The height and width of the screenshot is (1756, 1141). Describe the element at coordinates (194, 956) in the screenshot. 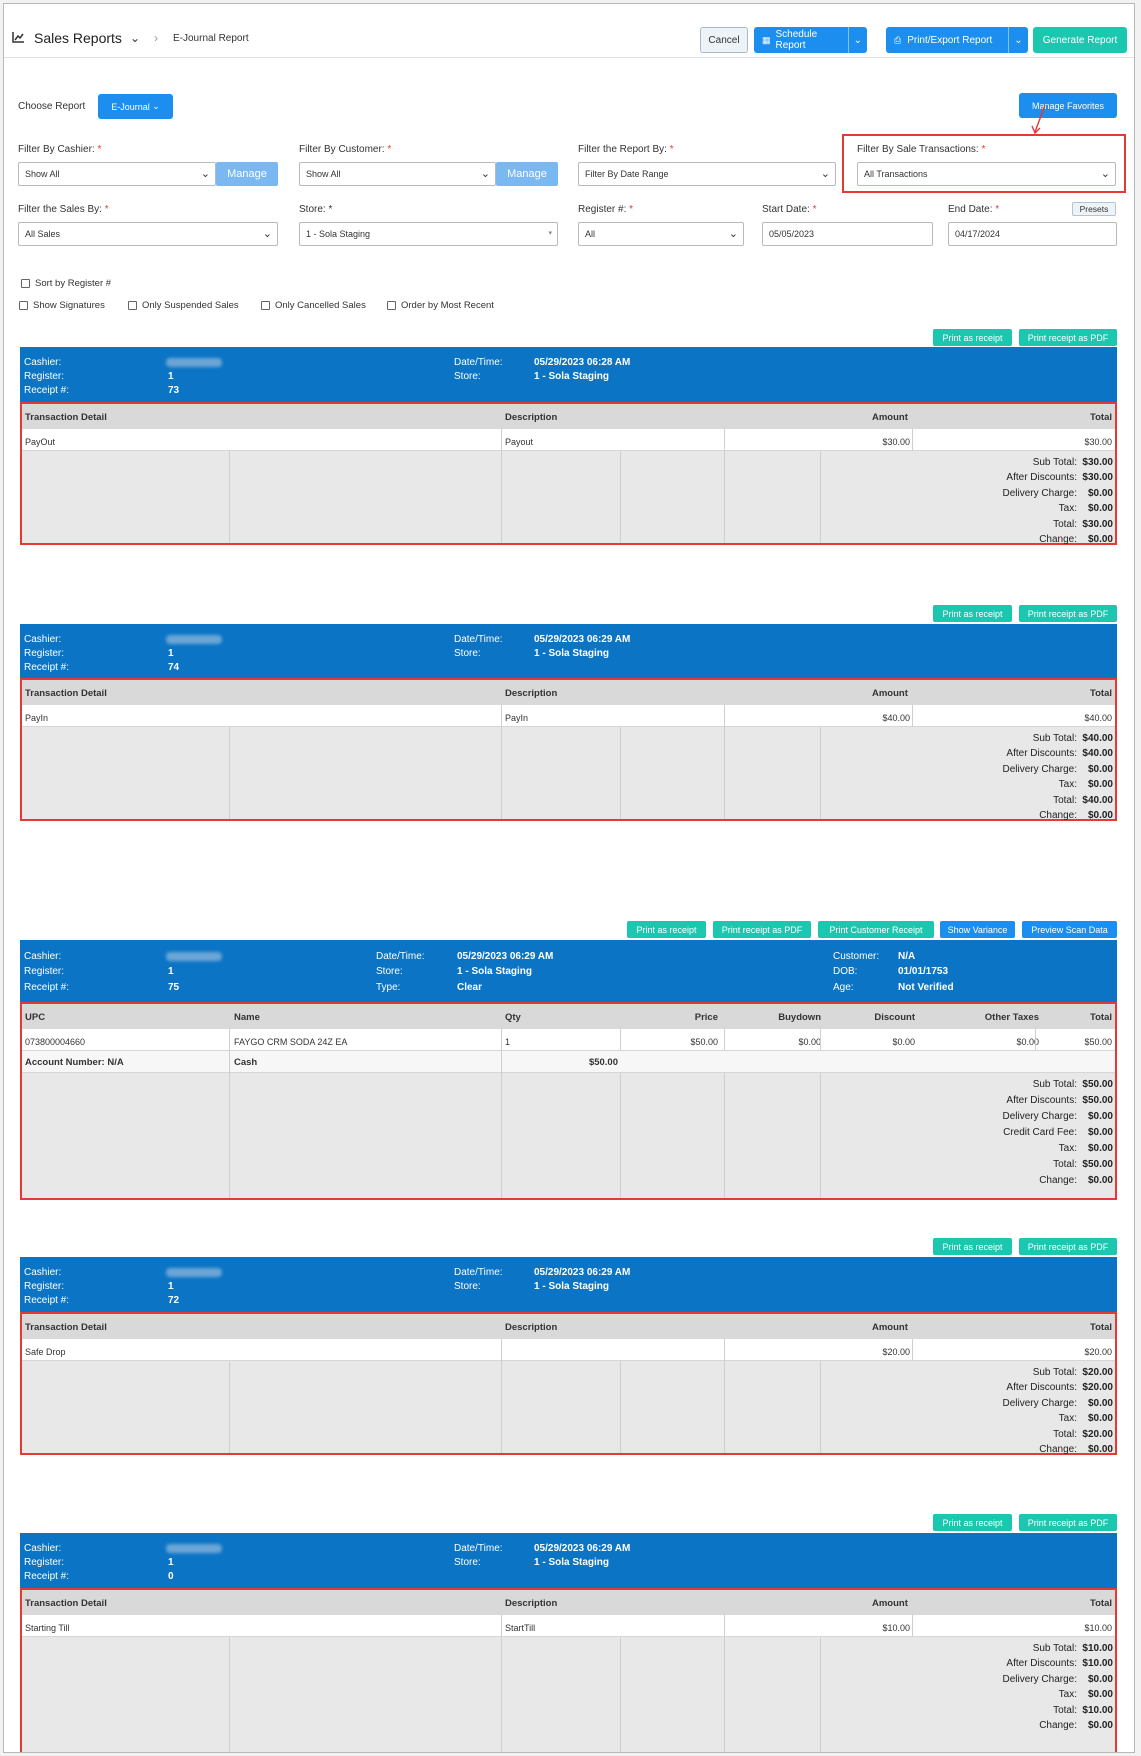

I see `redacted-cashier-name` at that location.